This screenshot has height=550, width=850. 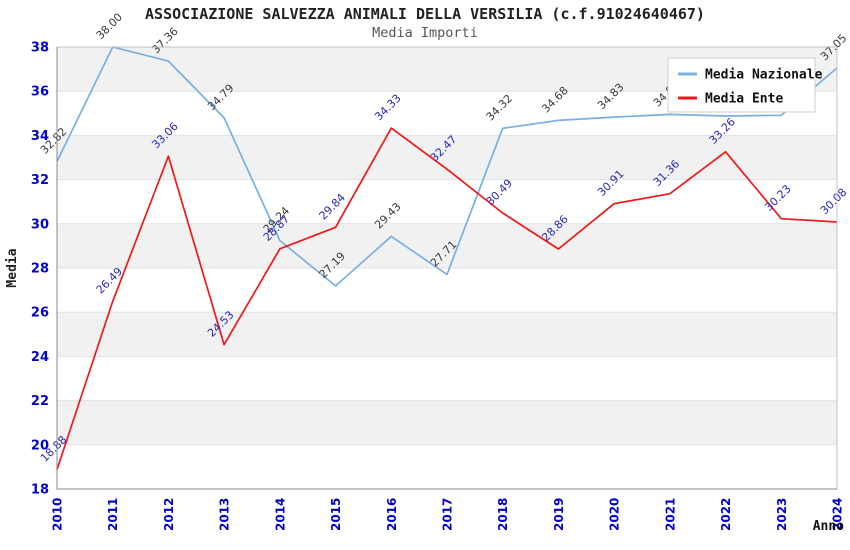 What do you see at coordinates (782, 514) in the screenshot?
I see `x-tick-label: 2023` at bounding box center [782, 514].